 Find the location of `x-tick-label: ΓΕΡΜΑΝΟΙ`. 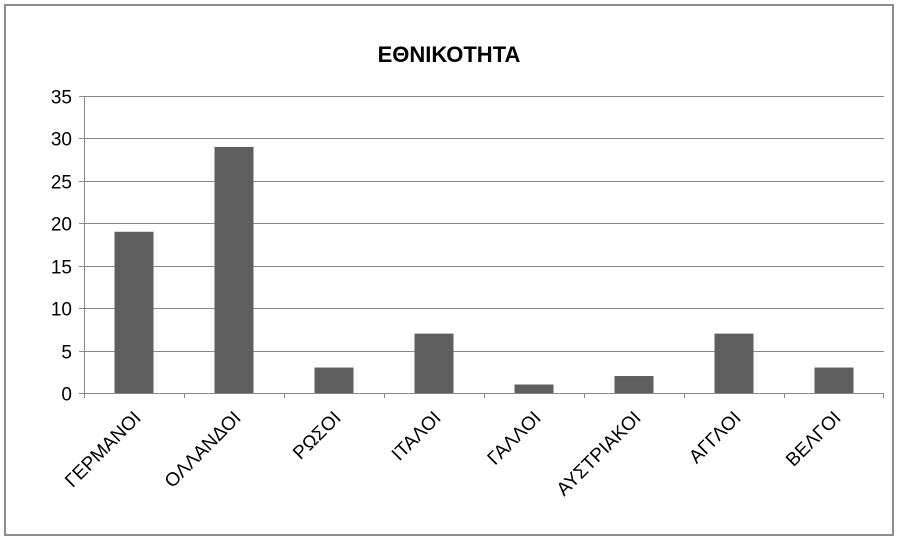

x-tick-label: ΓΕΡΜΑΝΟΙ is located at coordinates (103, 450).